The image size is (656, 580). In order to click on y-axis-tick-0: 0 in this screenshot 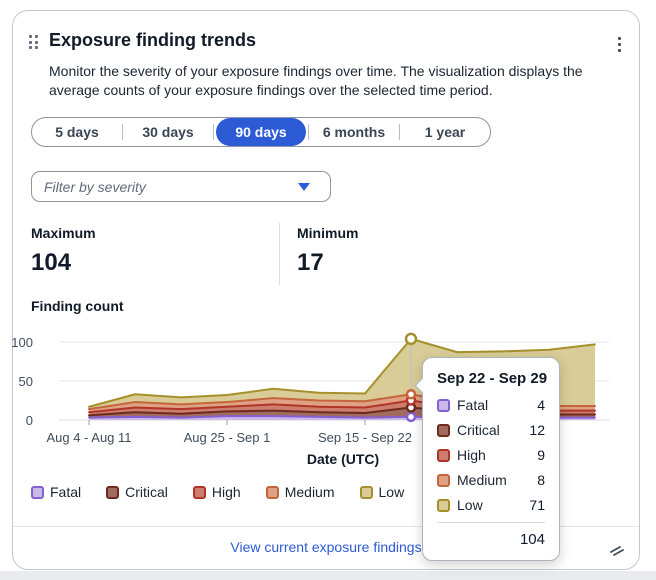, I will do `click(29, 420)`.